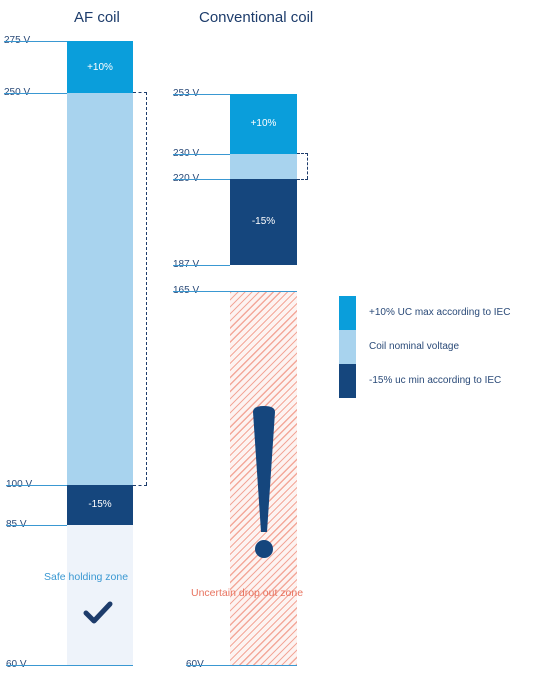 The height and width of the screenshot is (673, 537). What do you see at coordinates (140, 485) in the screenshot?
I see `af-nominal-bracket-bottom` at bounding box center [140, 485].